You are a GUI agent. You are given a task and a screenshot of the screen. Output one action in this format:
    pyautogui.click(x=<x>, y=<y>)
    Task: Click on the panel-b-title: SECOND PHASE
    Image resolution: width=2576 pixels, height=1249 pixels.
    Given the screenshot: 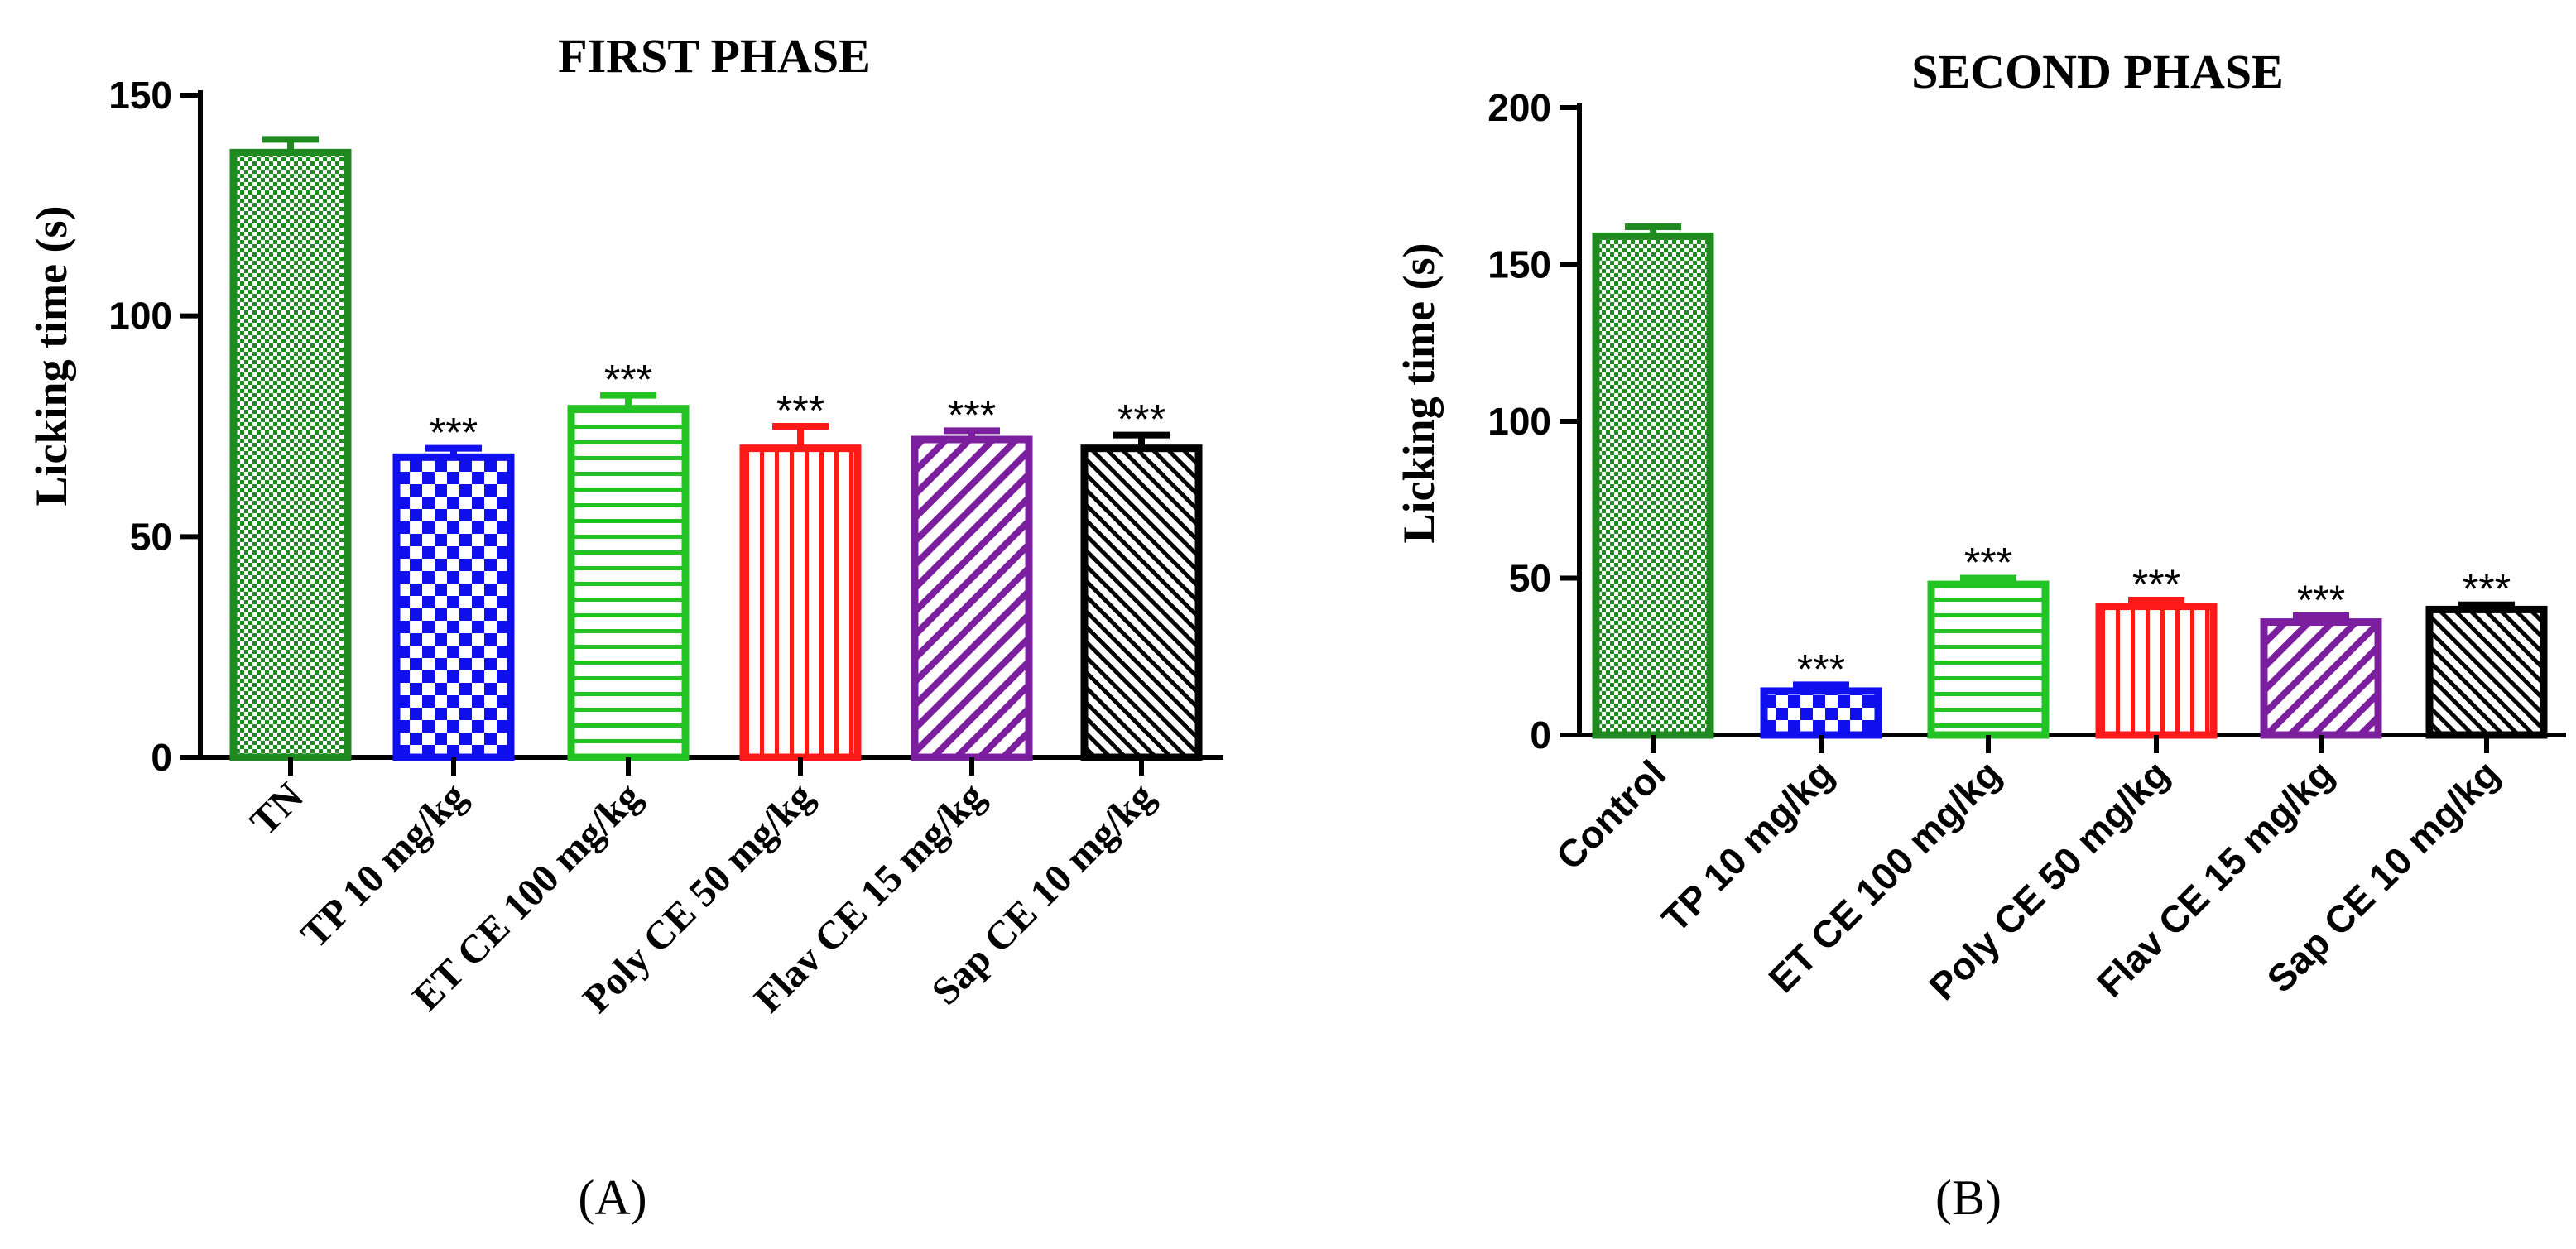 What is the action you would take?
    pyautogui.click(x=2097, y=71)
    